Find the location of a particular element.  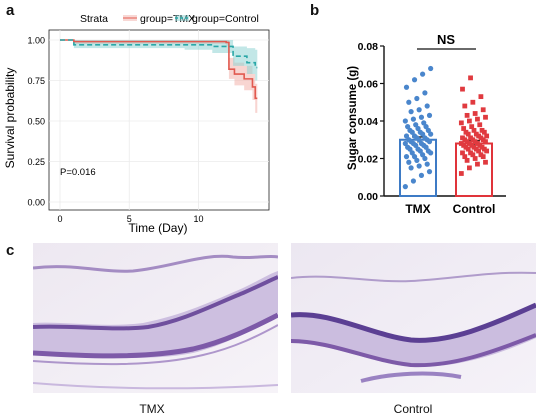

caption-tmx: TMX is located at coordinates (152, 409).